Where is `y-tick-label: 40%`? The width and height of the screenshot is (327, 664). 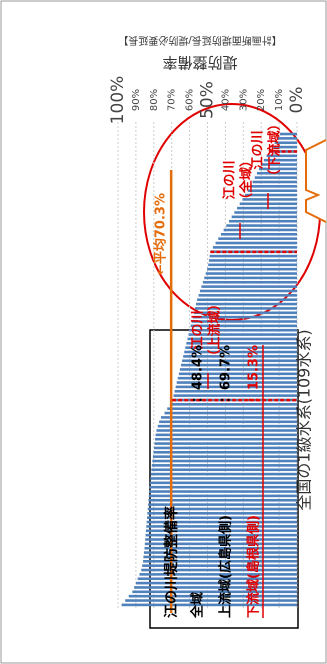
y-tick-label: 40% is located at coordinates (225, 100).